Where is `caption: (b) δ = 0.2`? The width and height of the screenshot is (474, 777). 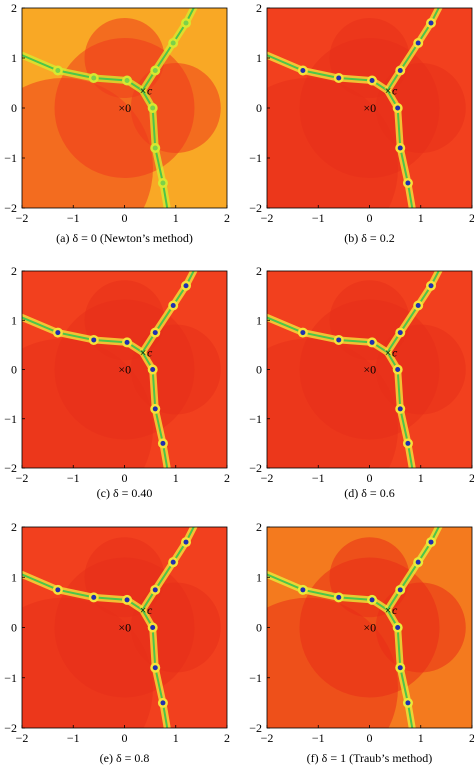
caption: (b) δ = 0.2 is located at coordinates (369, 238).